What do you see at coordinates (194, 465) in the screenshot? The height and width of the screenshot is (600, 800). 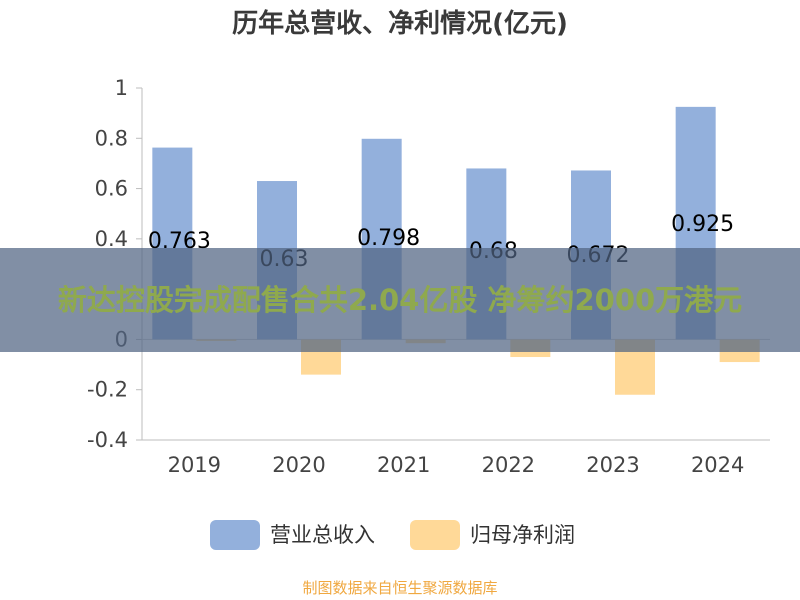 I see `x-tick-label: 2019` at bounding box center [194, 465].